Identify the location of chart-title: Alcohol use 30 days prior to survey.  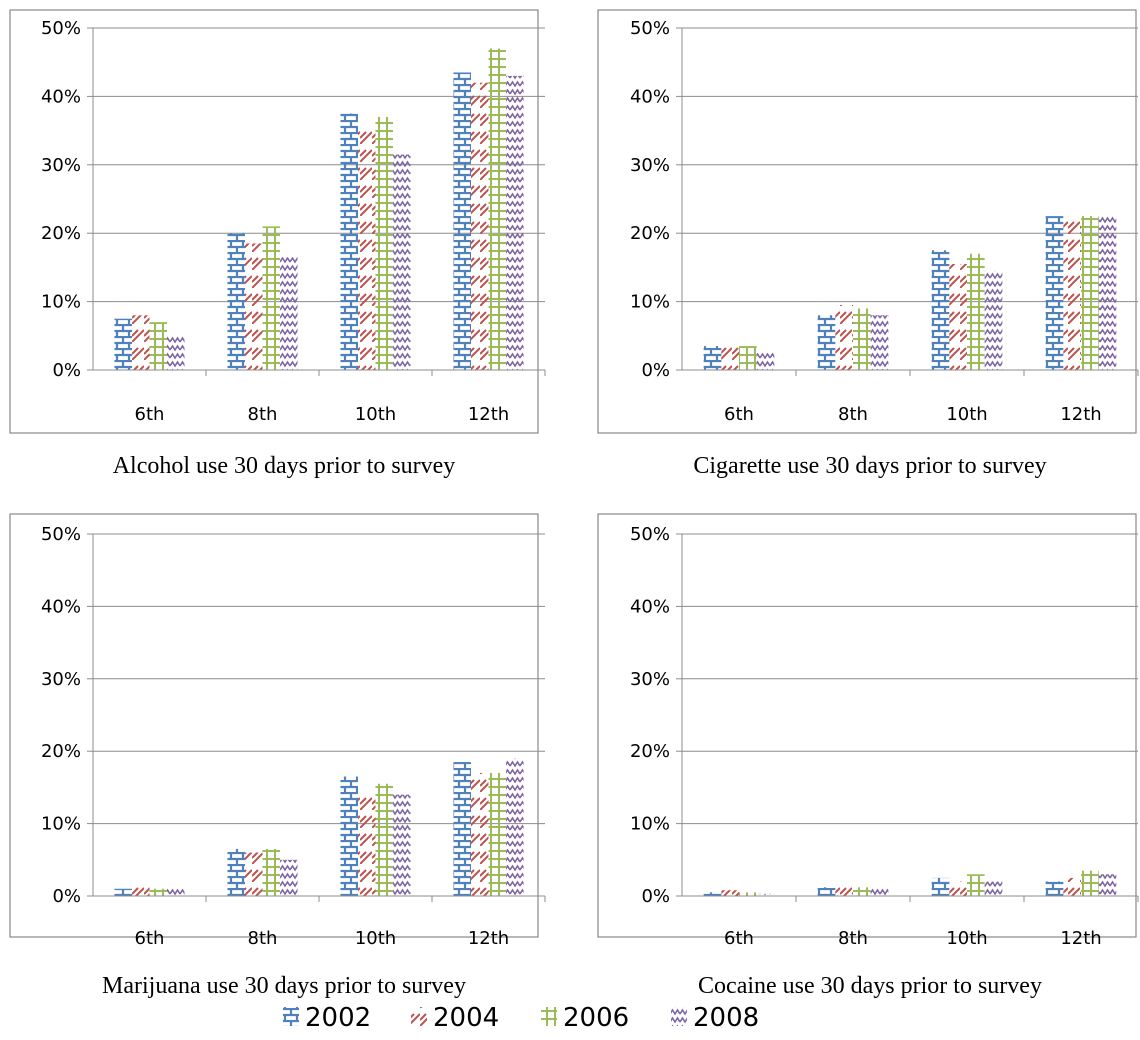
(284, 466).